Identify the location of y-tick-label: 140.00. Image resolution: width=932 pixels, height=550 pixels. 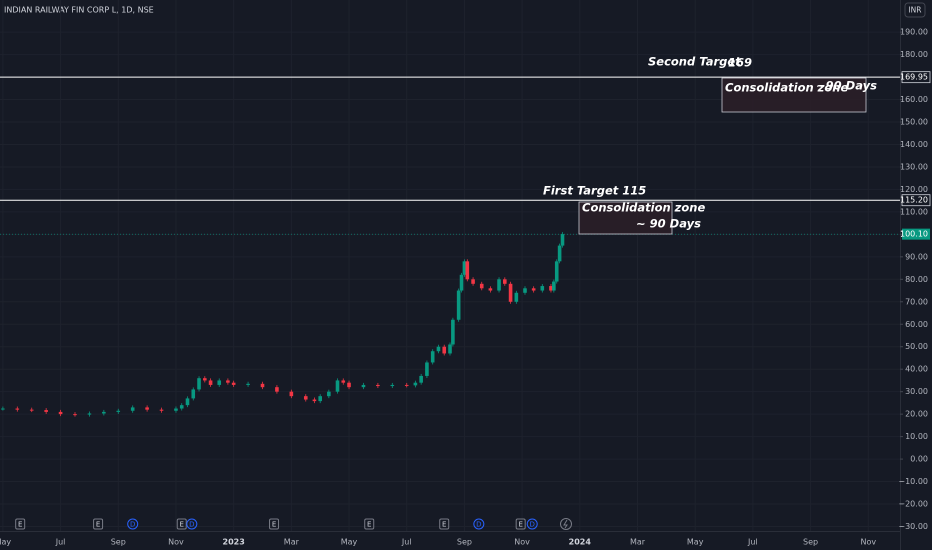
(914, 144).